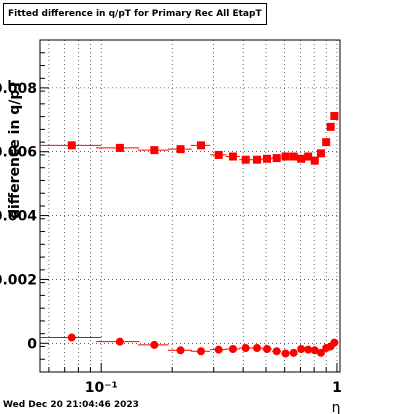 Image resolution: width=400 pixels, height=414 pixels. What do you see at coordinates (18, 89) in the screenshot?
I see `y-tick-label: 0.008` at bounding box center [18, 89].